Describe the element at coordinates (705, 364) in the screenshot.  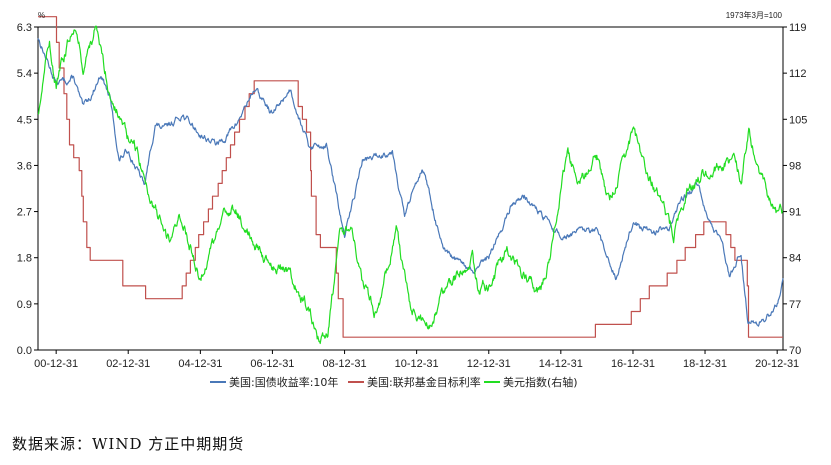
I see `x-tick-label: 18-12-31` at that location.